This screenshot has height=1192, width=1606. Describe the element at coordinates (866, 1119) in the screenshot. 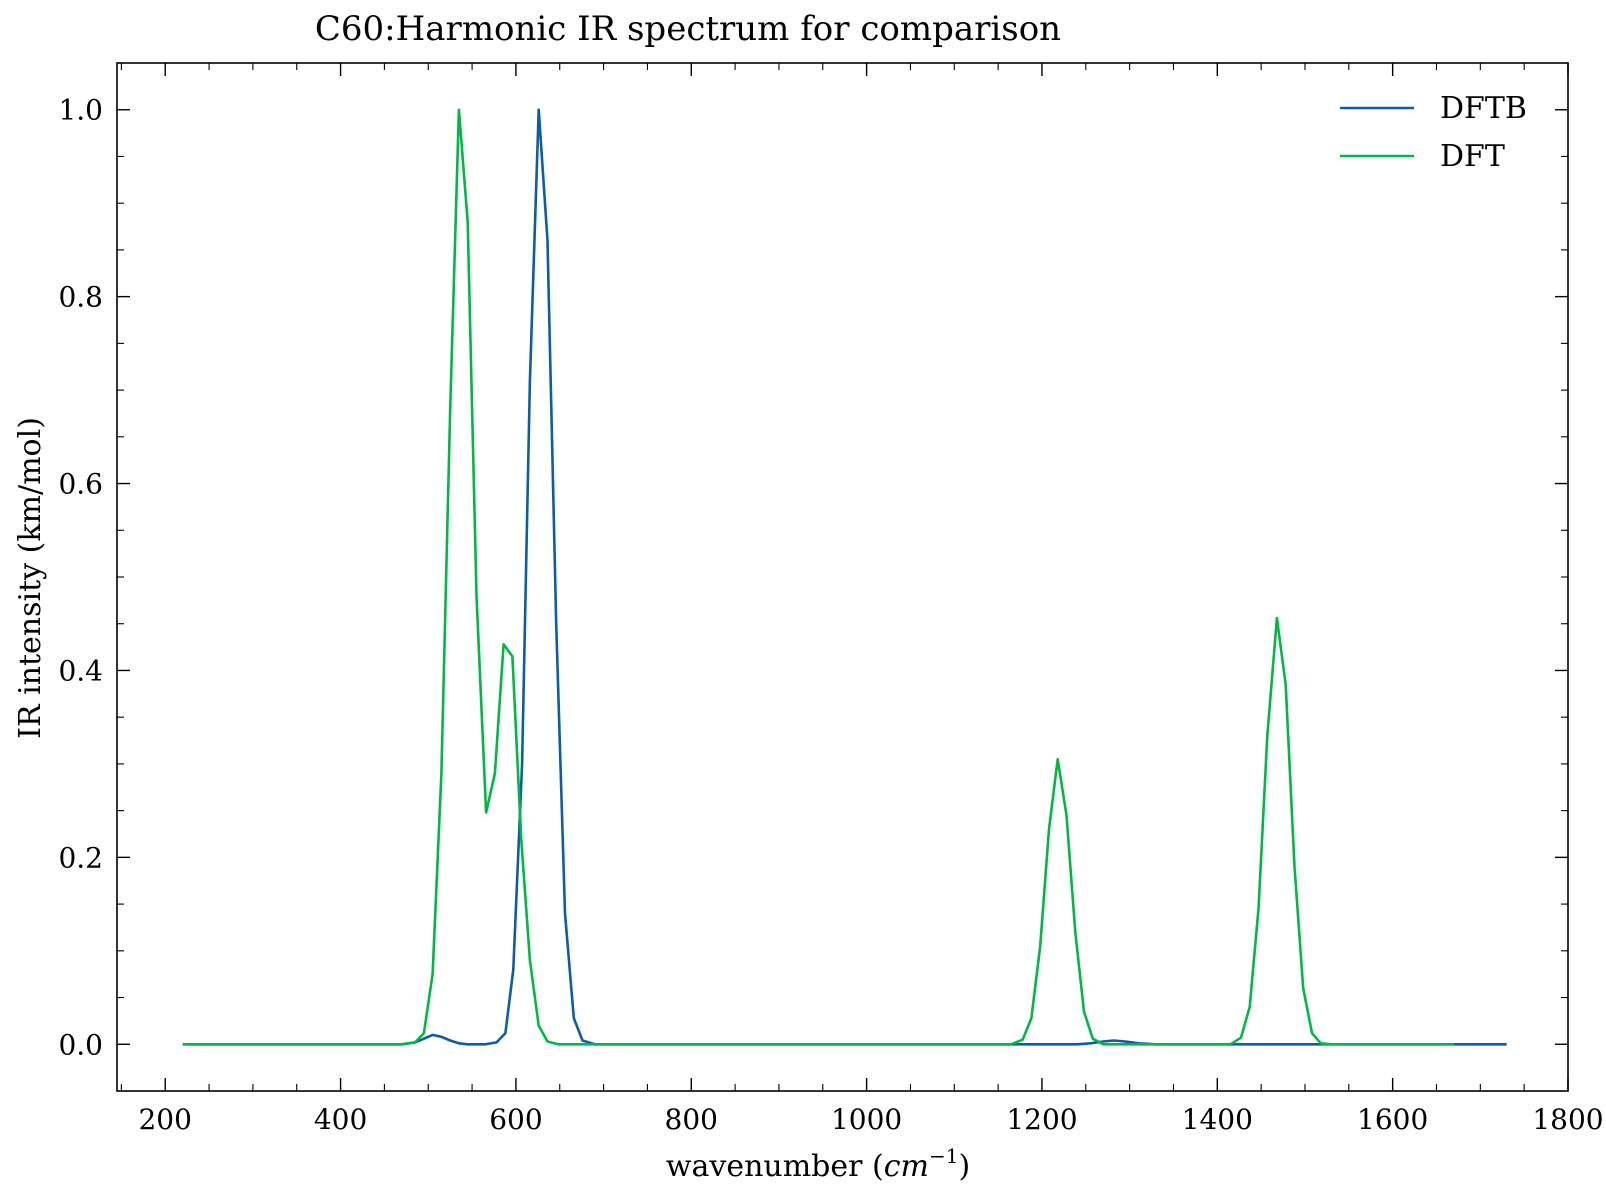

I see `x-tick-label: 1000` at that location.